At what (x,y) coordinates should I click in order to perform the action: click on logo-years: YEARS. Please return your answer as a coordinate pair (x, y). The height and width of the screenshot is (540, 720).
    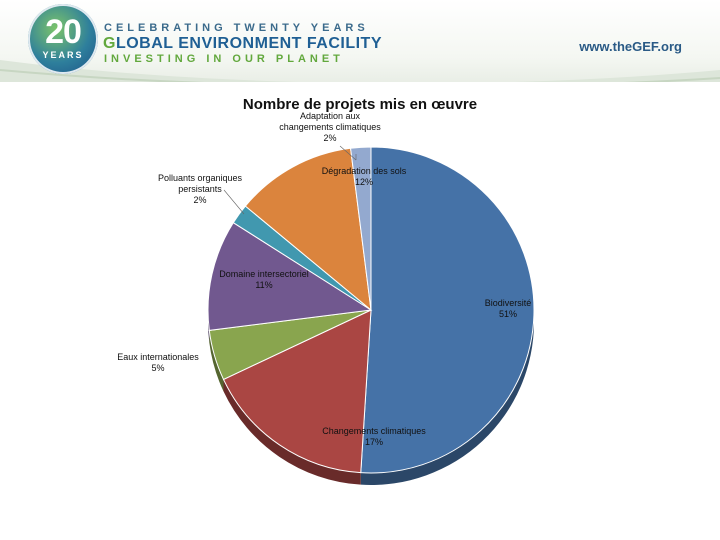
    Looking at the image, I should click on (63, 55).